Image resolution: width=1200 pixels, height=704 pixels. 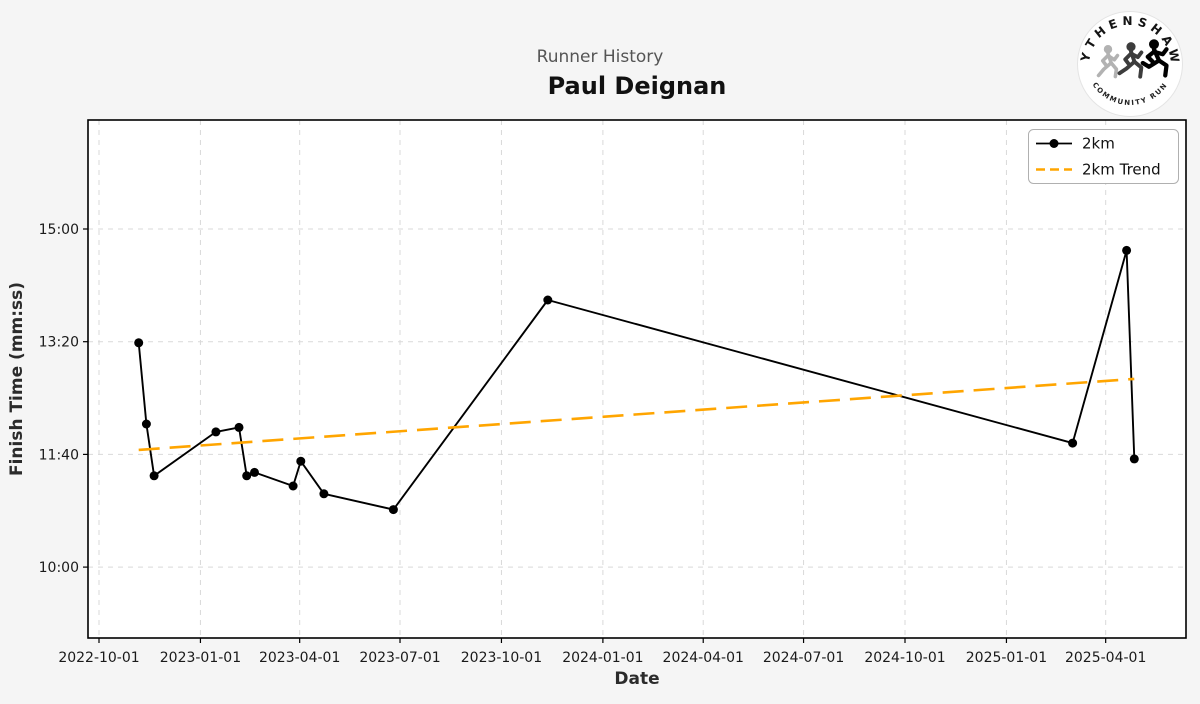 I want to click on legend-marker-icon, so click(x=1054, y=143).